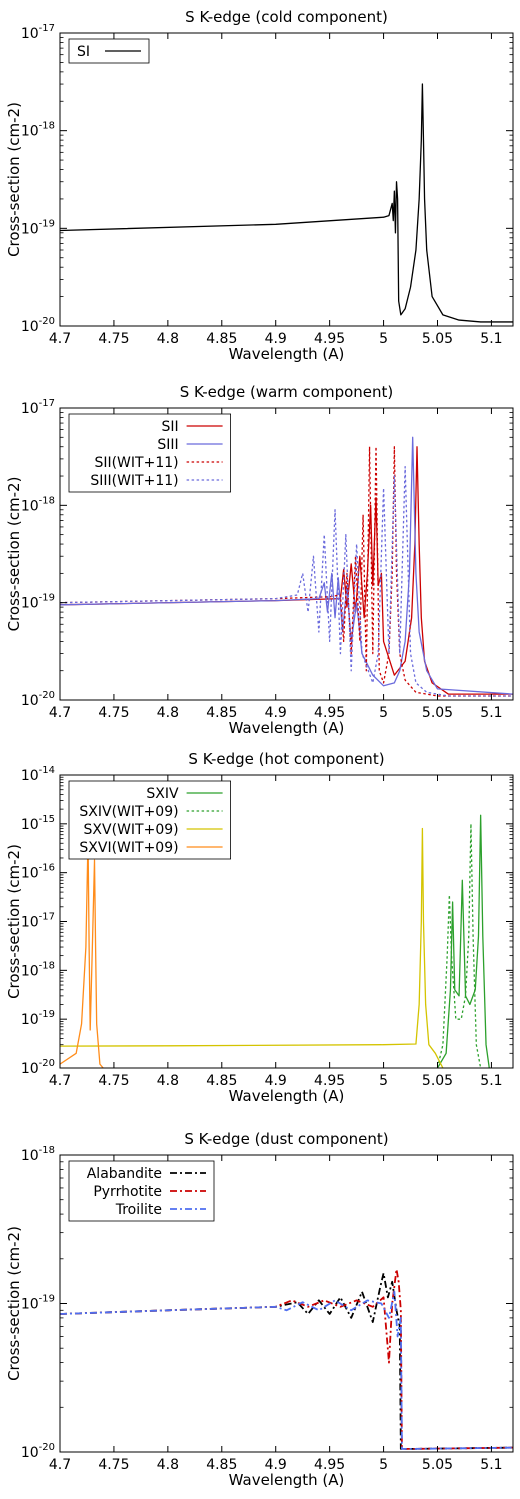 This screenshot has height=1499, width=520. Describe the element at coordinates (286, 17) in the screenshot. I see `chart-title: S K-edge (cold component)` at that location.